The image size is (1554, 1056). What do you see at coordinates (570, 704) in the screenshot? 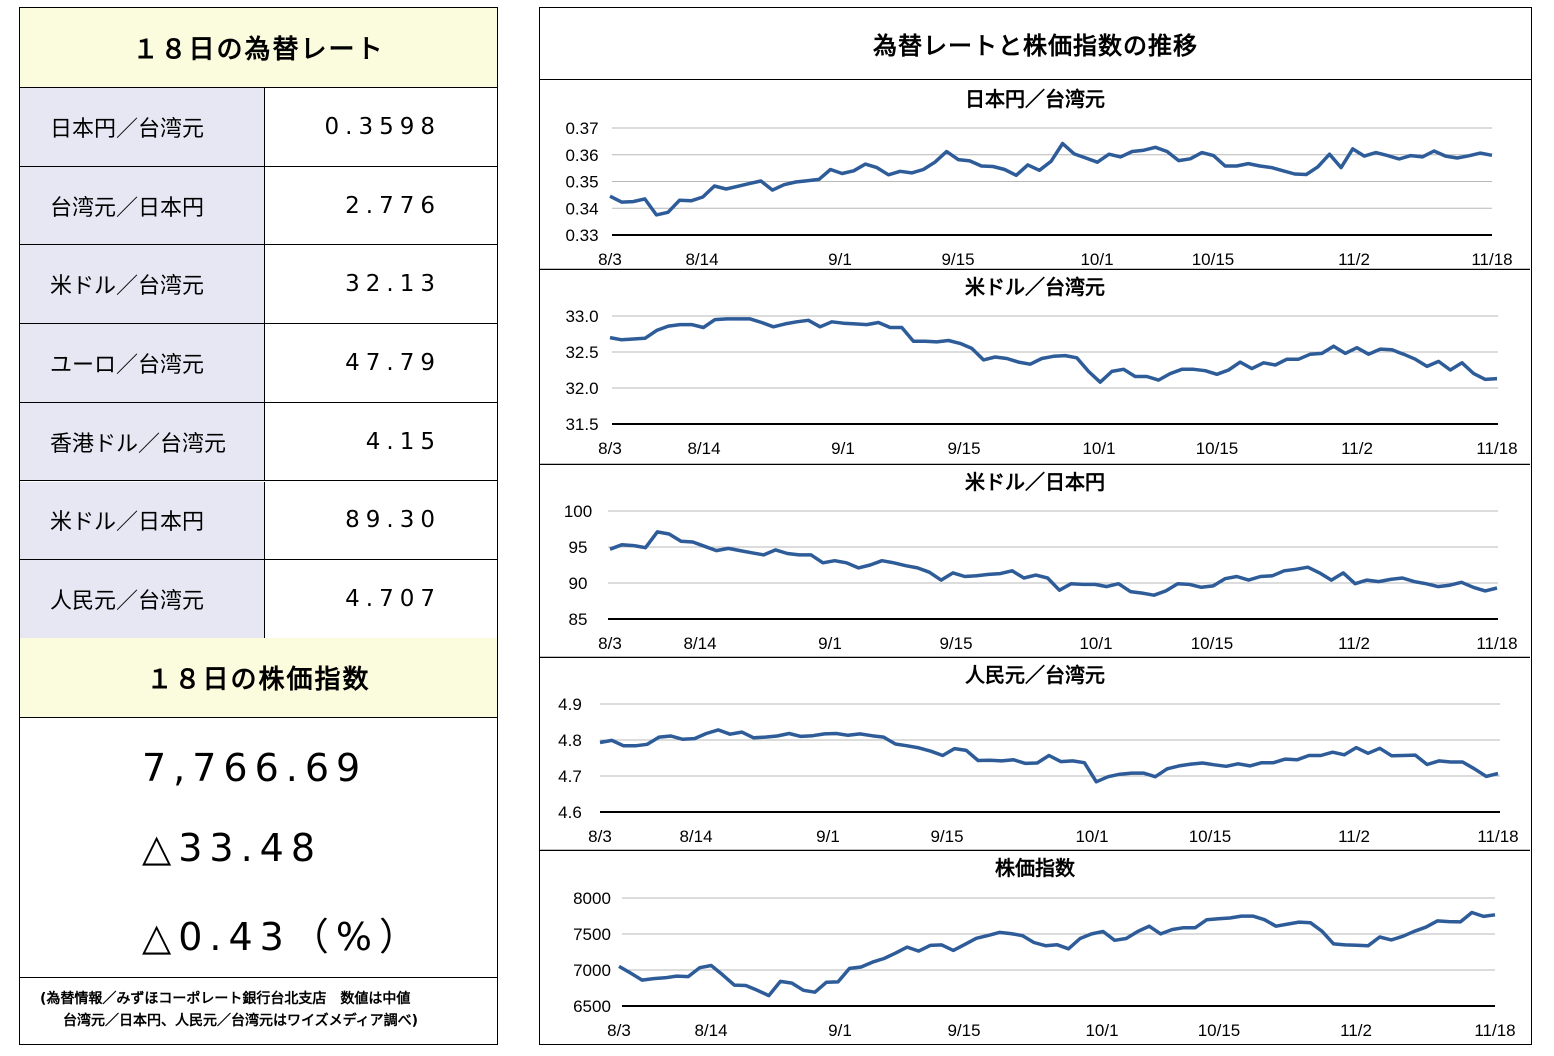
I see `y-tick-label: 4.9` at bounding box center [570, 704].